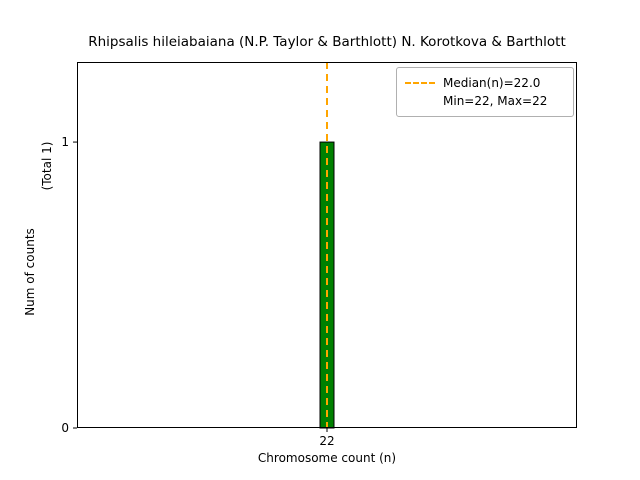 Image resolution: width=640 pixels, height=480 pixels. I want to click on y-tick-label: 1, so click(65, 142).